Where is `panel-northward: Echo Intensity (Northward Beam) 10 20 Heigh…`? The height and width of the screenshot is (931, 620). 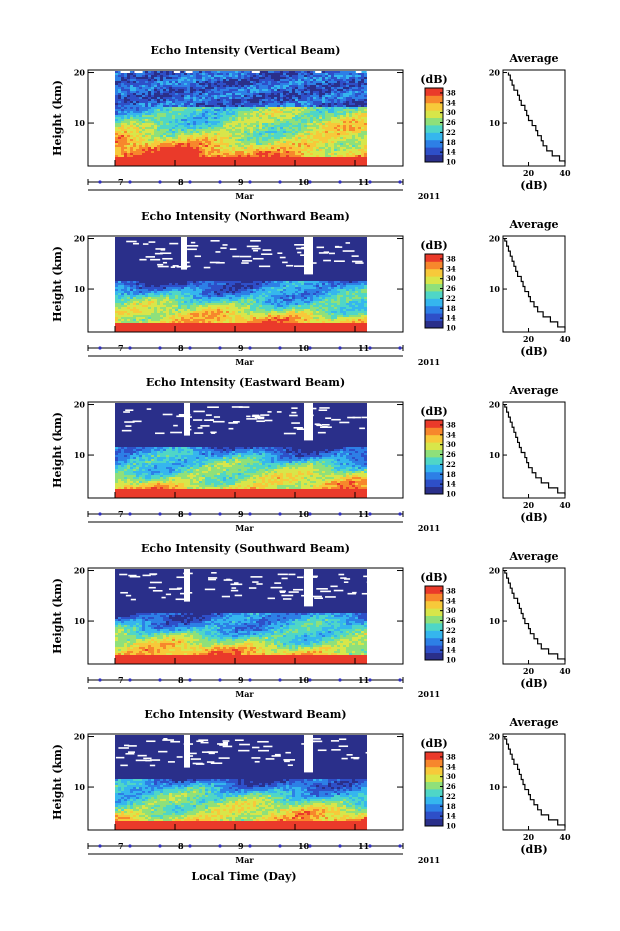 panel-northward: Echo Intensity (Northward Beam) 10 20 Heigh… is located at coordinates (311, 288).